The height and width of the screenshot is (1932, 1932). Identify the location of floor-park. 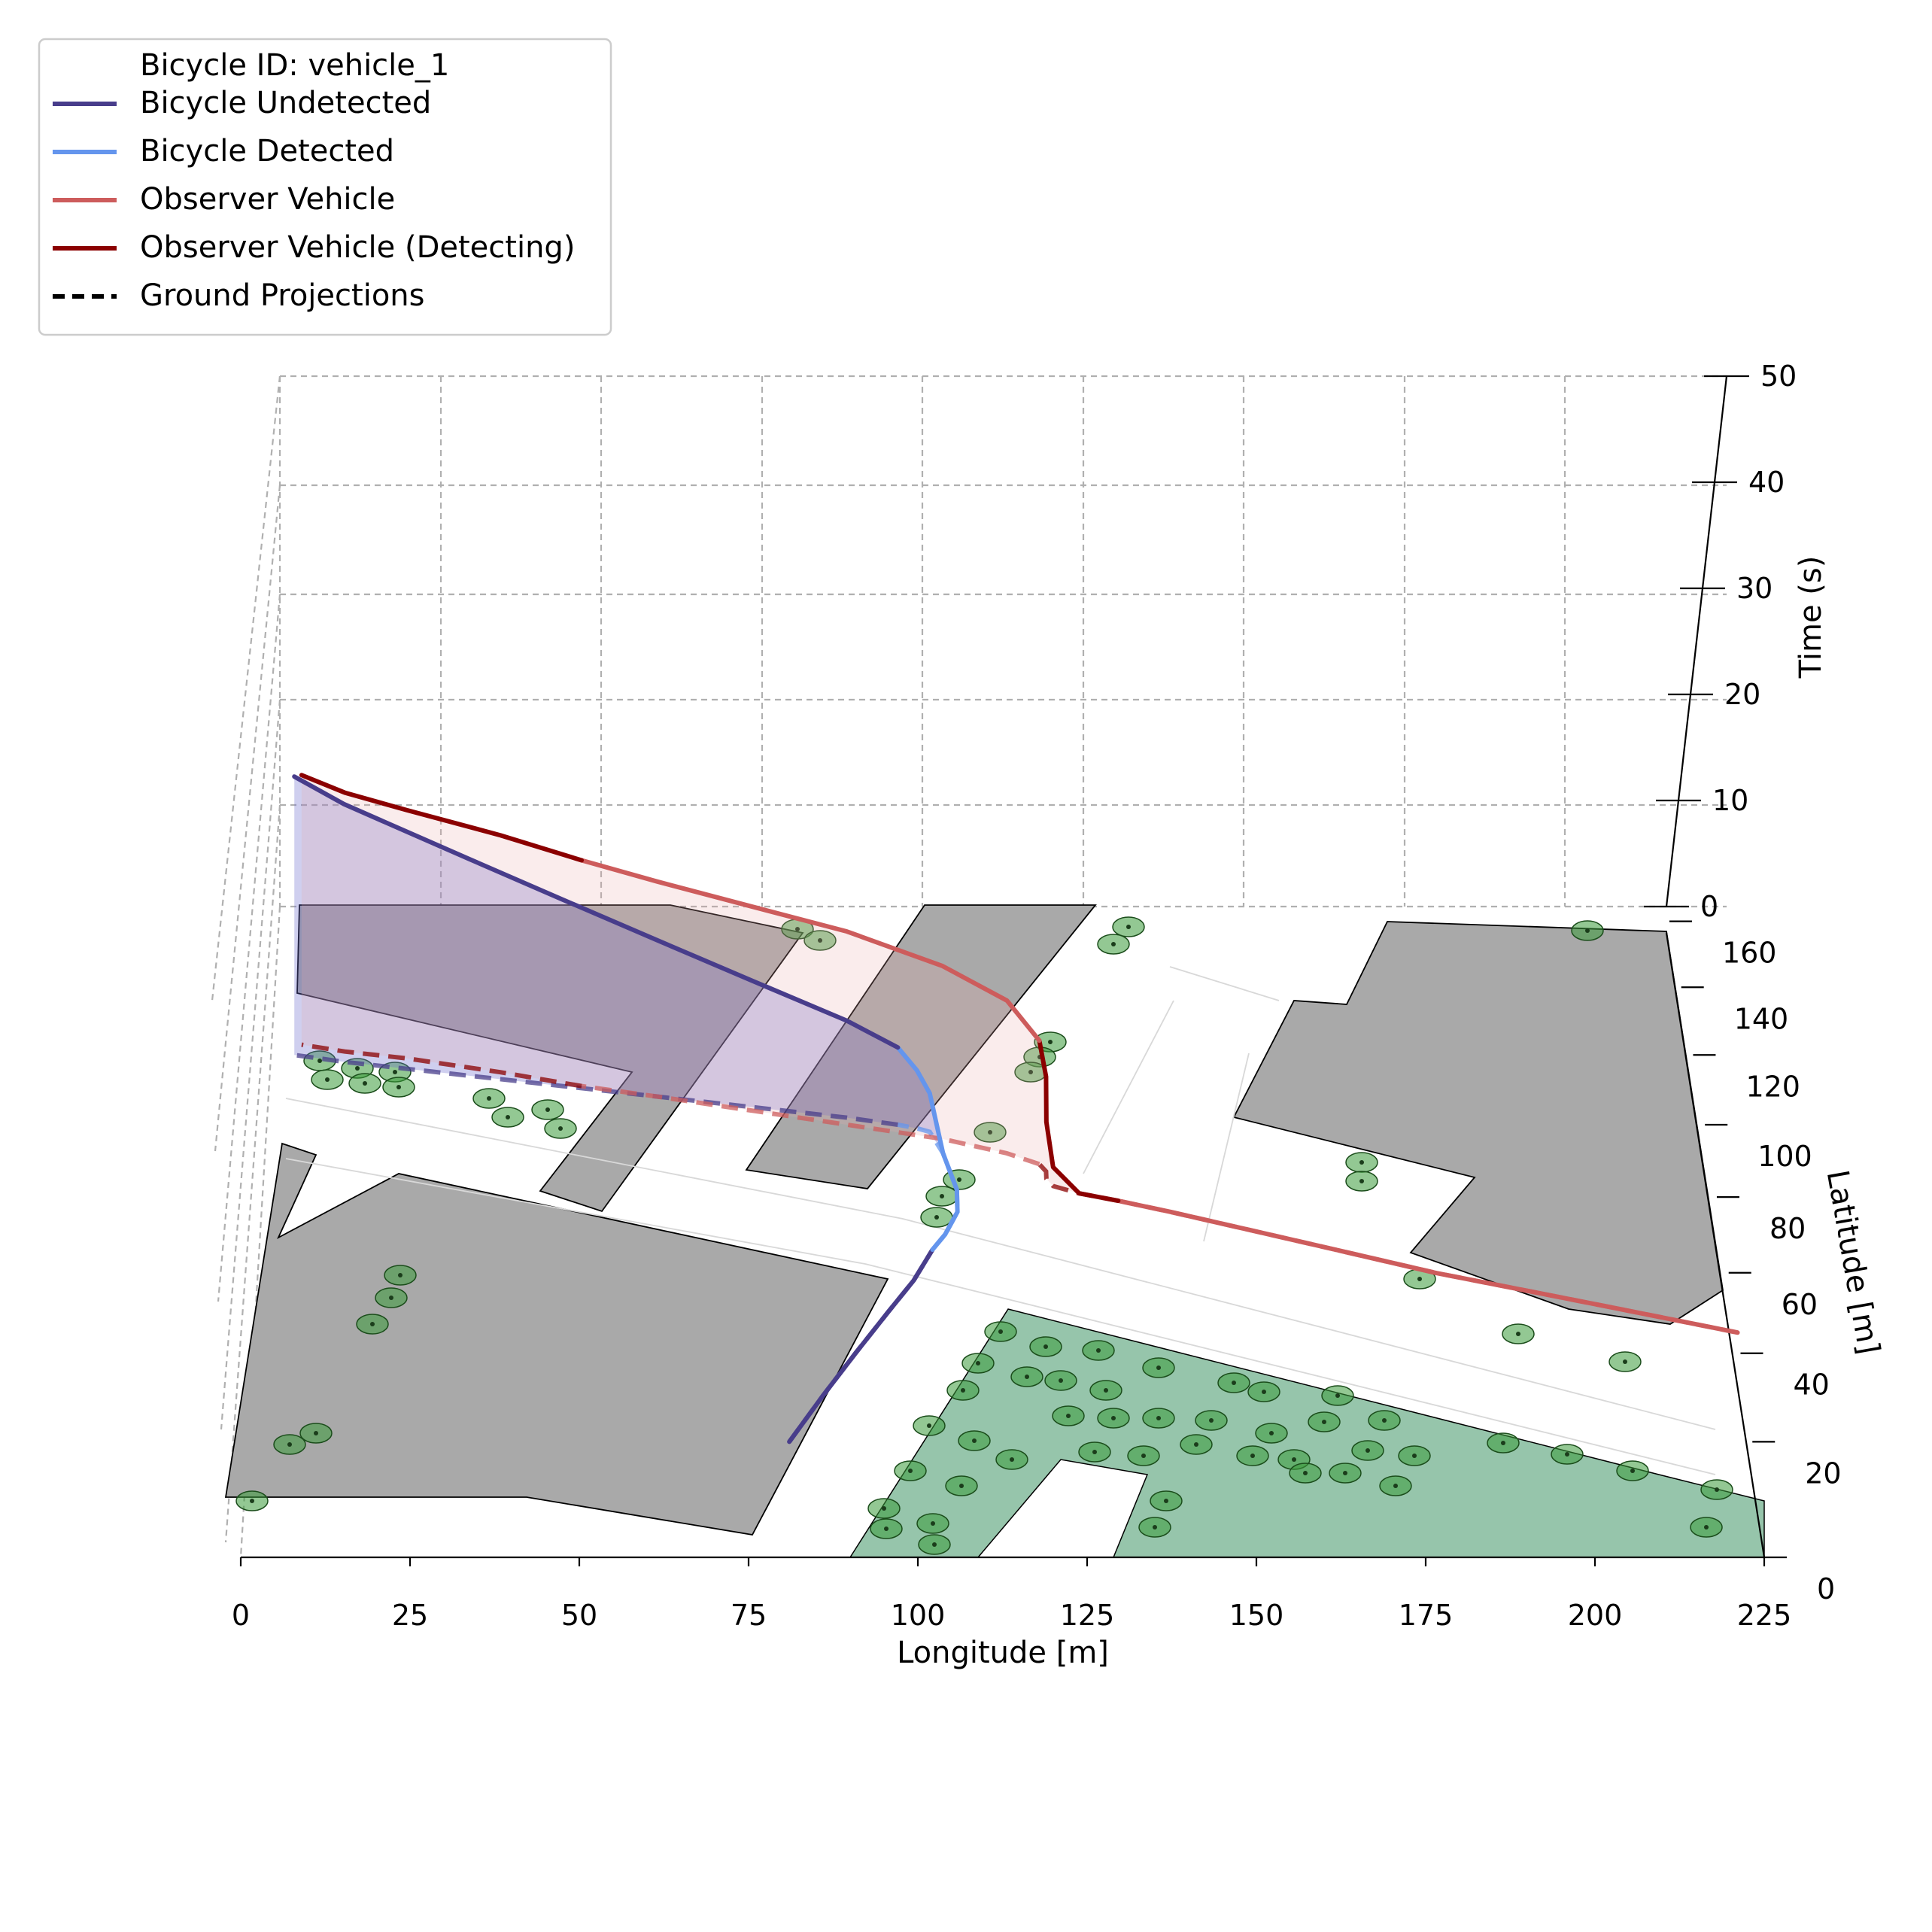
(1307, 1433).